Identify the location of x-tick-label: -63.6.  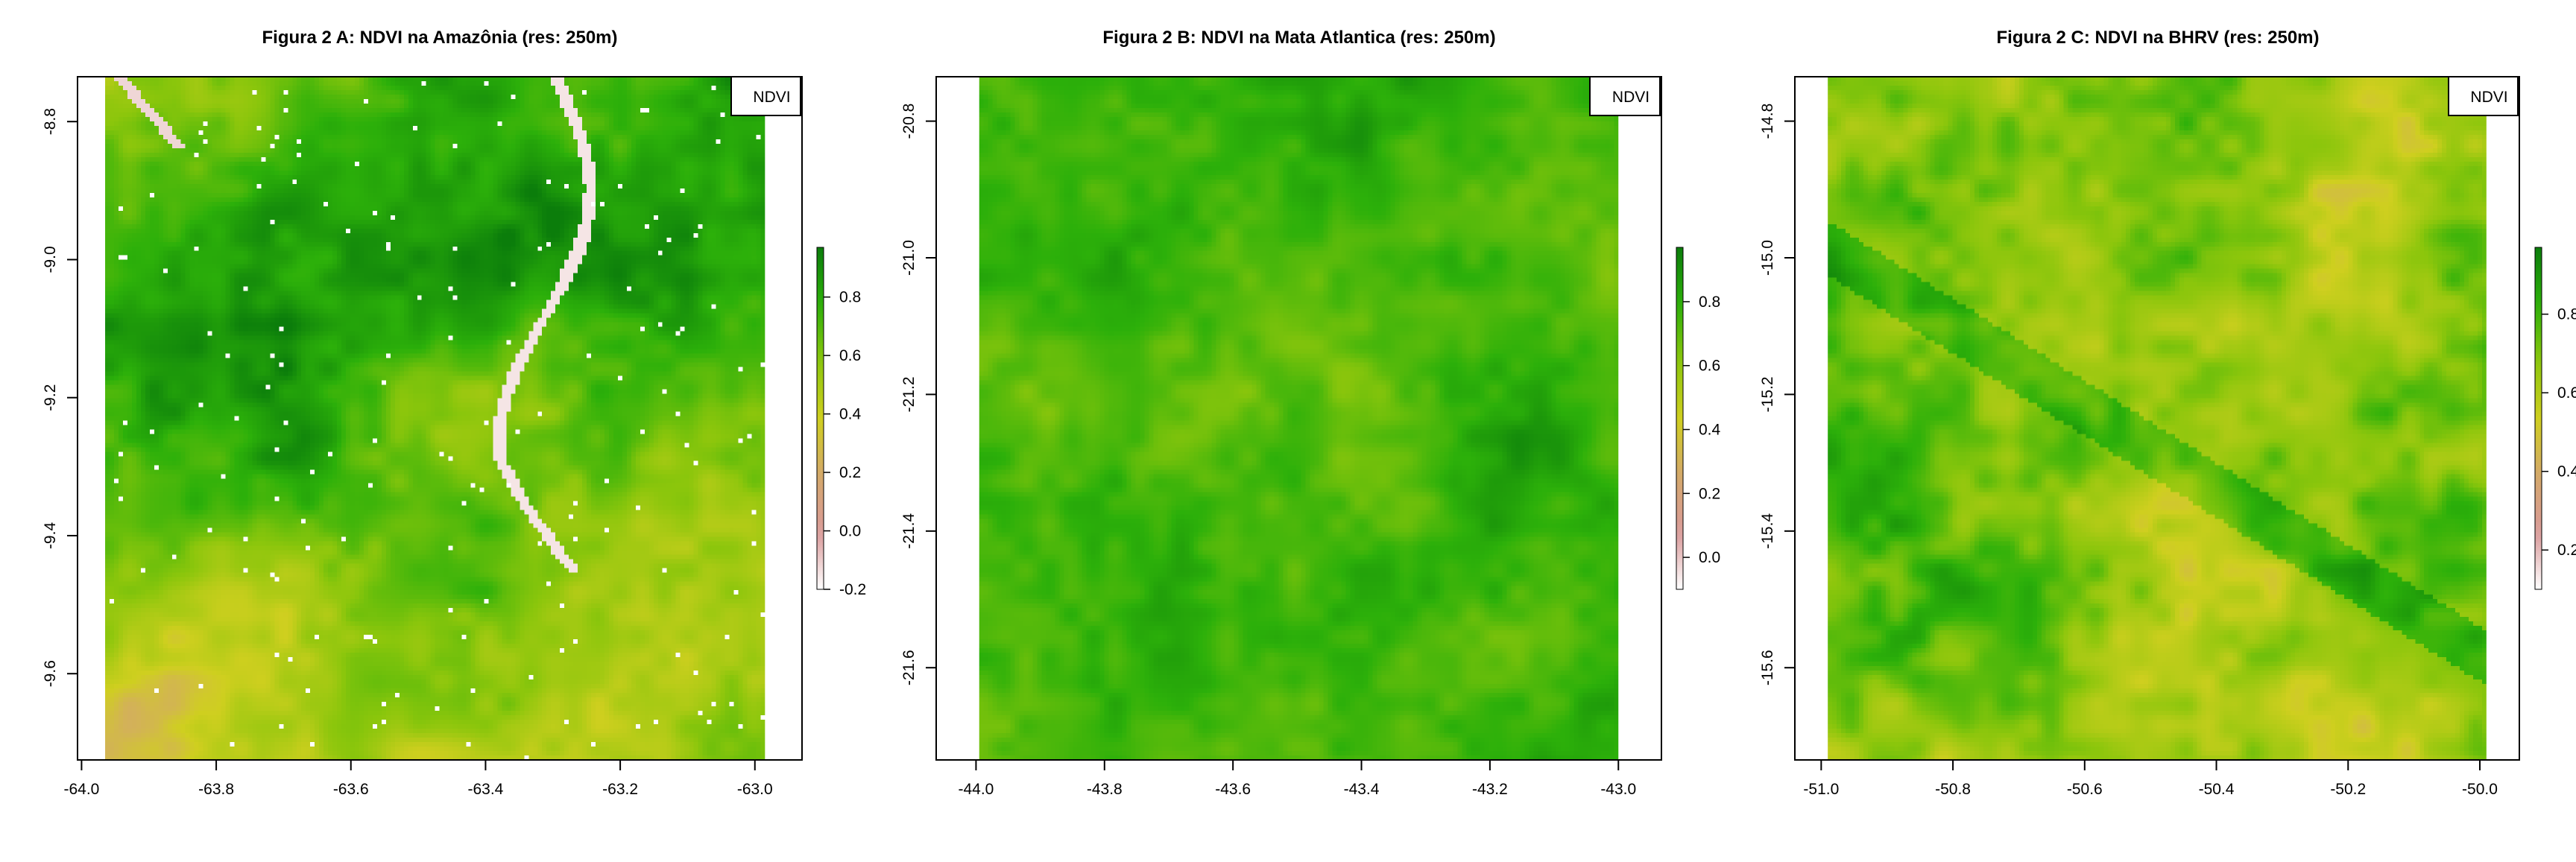
(351, 789).